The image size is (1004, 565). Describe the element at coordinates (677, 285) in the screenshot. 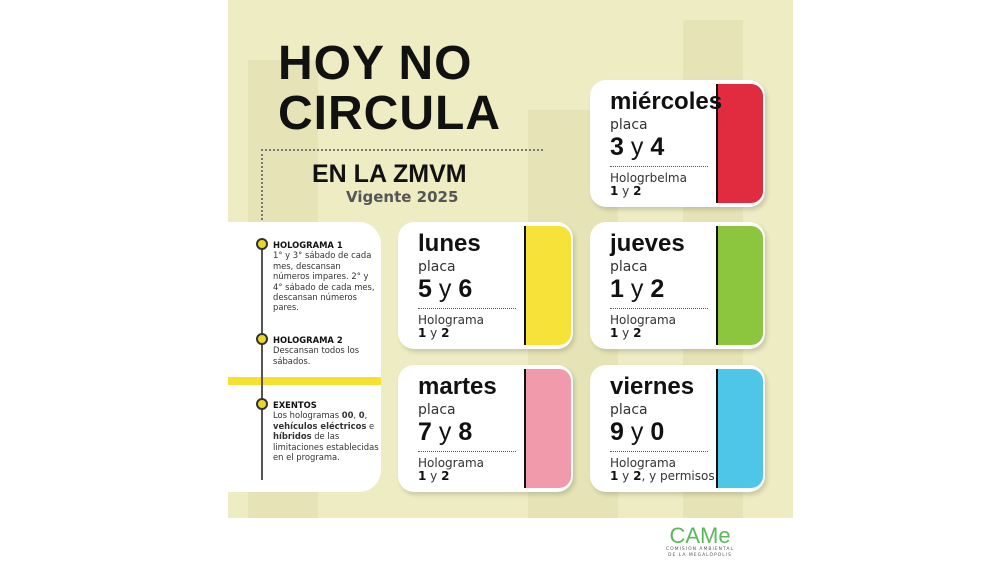

I see `day-card-2: jueves placa 1 y 2 Holograma 1 y 2` at that location.